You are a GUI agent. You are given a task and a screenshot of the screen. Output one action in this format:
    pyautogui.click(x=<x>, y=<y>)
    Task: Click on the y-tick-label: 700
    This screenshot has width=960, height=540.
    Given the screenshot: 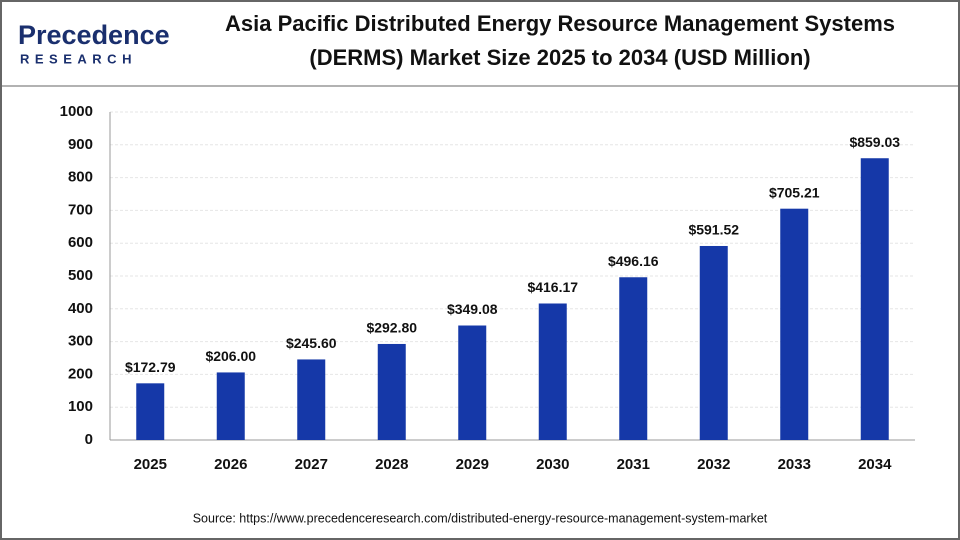 What is the action you would take?
    pyautogui.click(x=80, y=209)
    